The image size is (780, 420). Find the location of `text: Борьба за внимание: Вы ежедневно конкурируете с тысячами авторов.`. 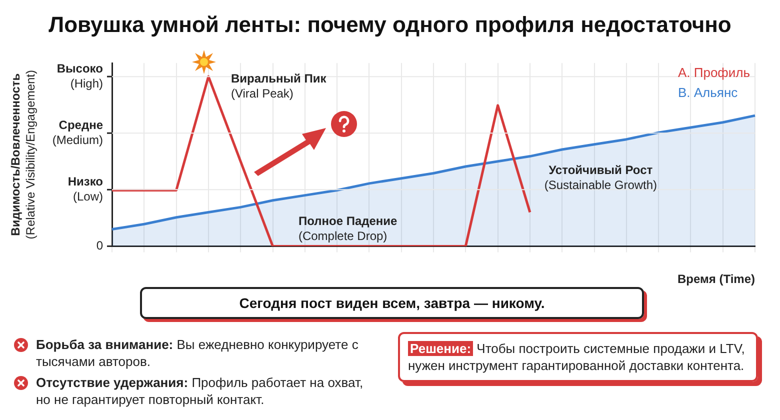

text: Борьба за внимание: Вы ежедневно конкурируете с тысячами авторов. is located at coordinates (197, 353).